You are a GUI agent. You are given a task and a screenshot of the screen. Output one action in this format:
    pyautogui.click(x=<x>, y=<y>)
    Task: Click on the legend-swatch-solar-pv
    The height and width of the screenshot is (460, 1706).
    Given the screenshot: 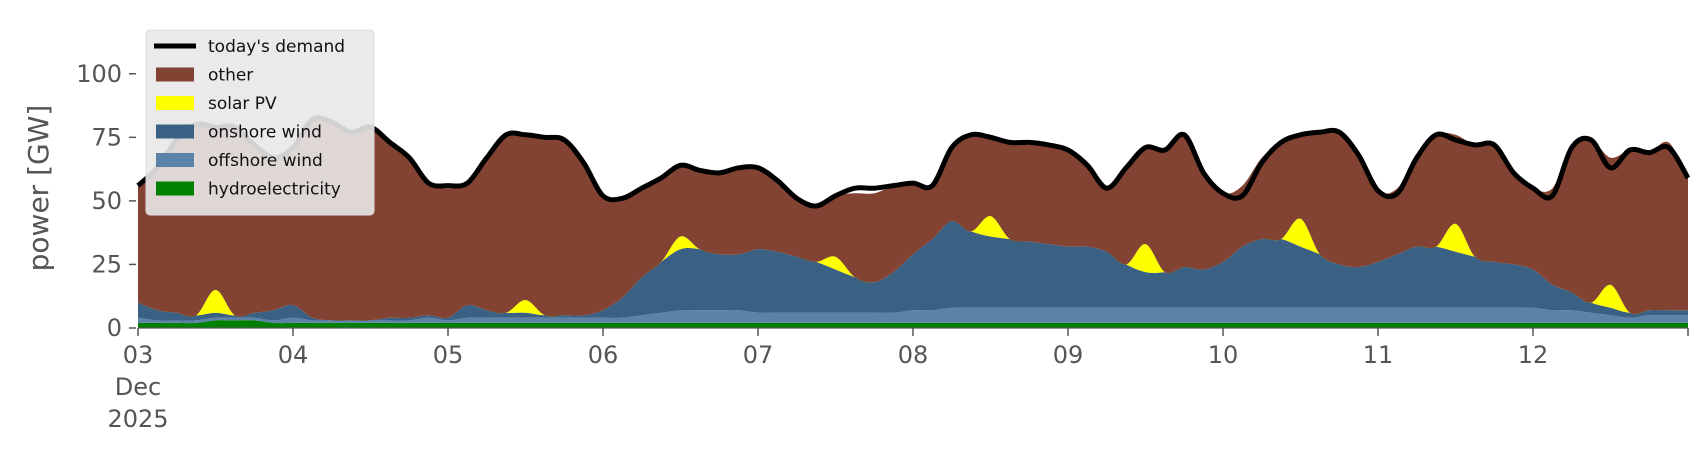 What is the action you would take?
    pyautogui.click(x=175, y=103)
    